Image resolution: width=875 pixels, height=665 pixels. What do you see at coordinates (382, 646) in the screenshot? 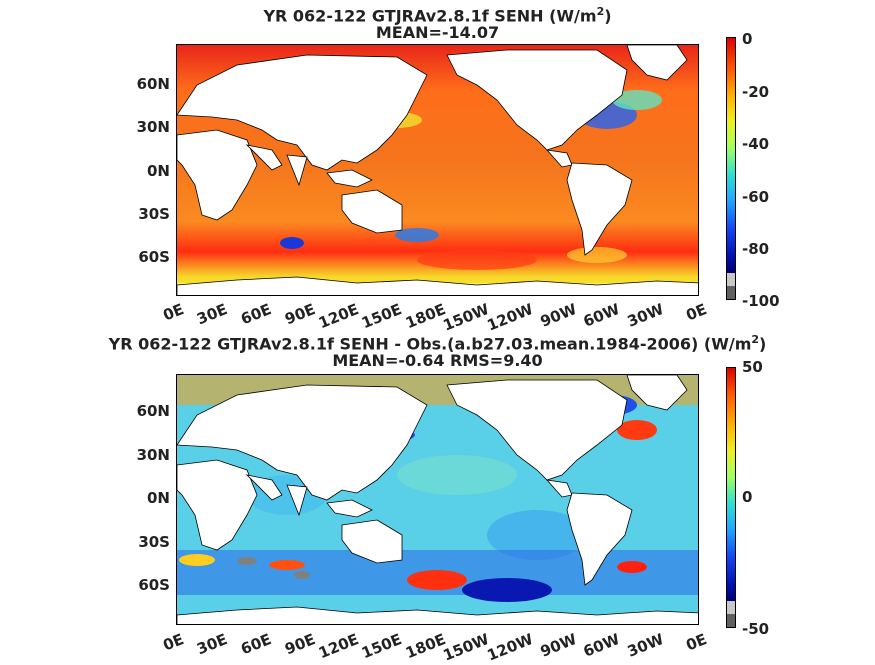
I see `panel2-lon-label: 150E` at bounding box center [382, 646].